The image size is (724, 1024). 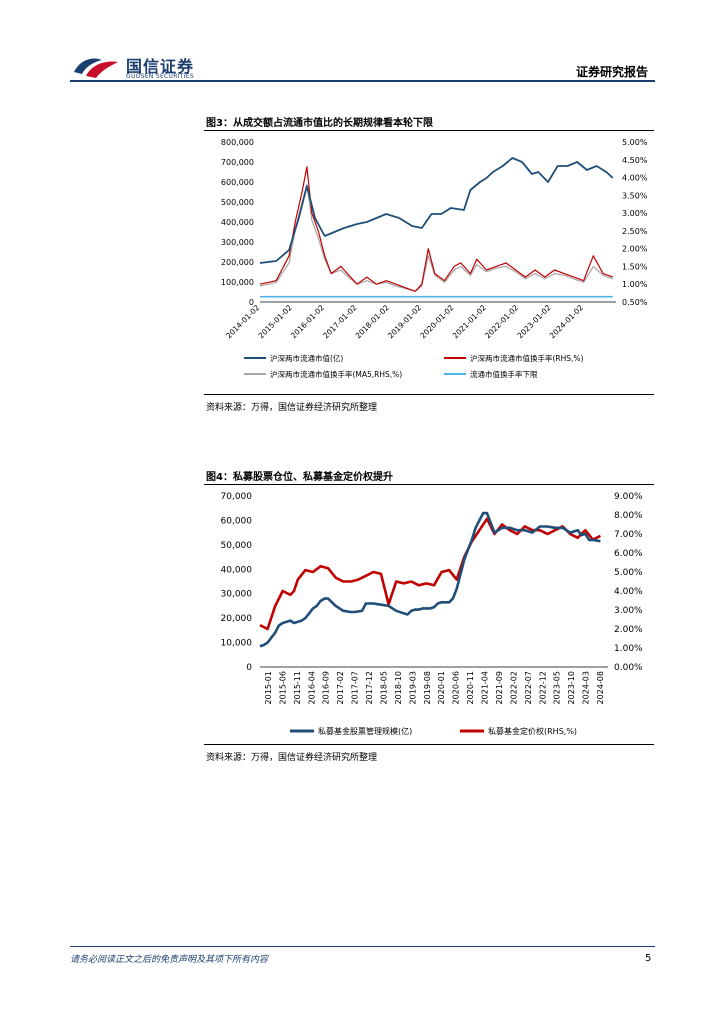 What do you see at coordinates (412, 687) in the screenshot?
I see `x-tick-label: 2019-03` at bounding box center [412, 687].